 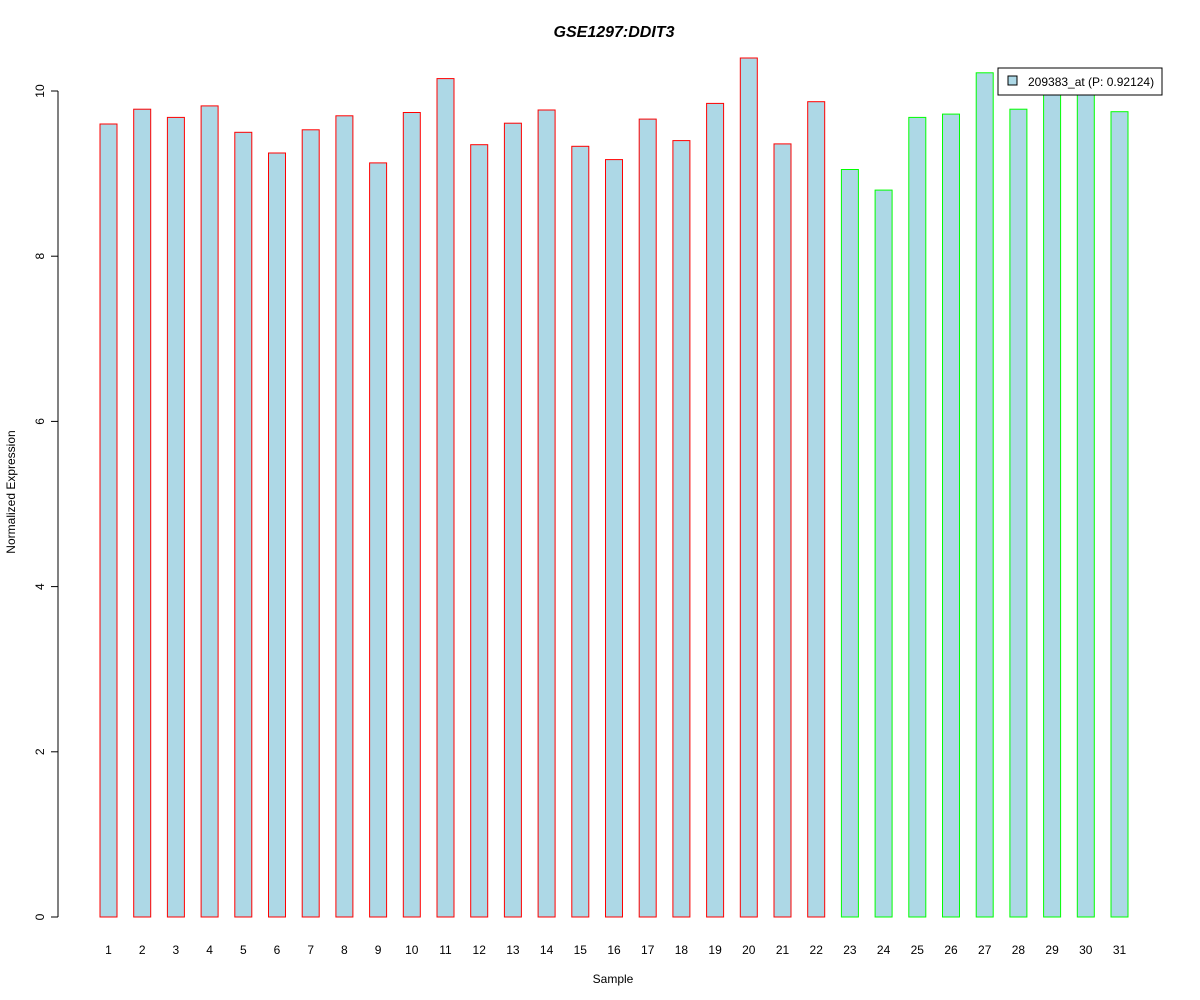 I want to click on y-tick-label: 10, so click(x=40, y=91).